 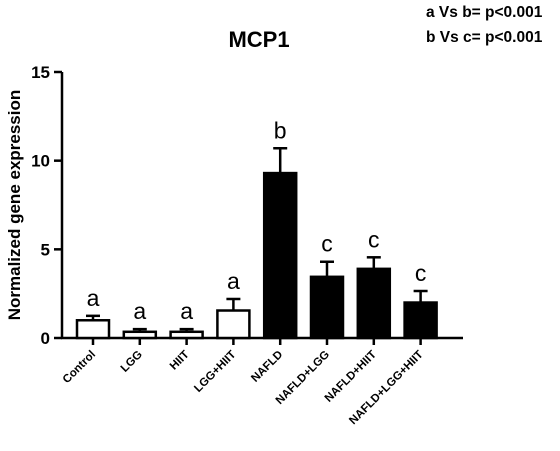 I want to click on annotation-2: b Vs c= p<0.001, so click(x=484, y=37).